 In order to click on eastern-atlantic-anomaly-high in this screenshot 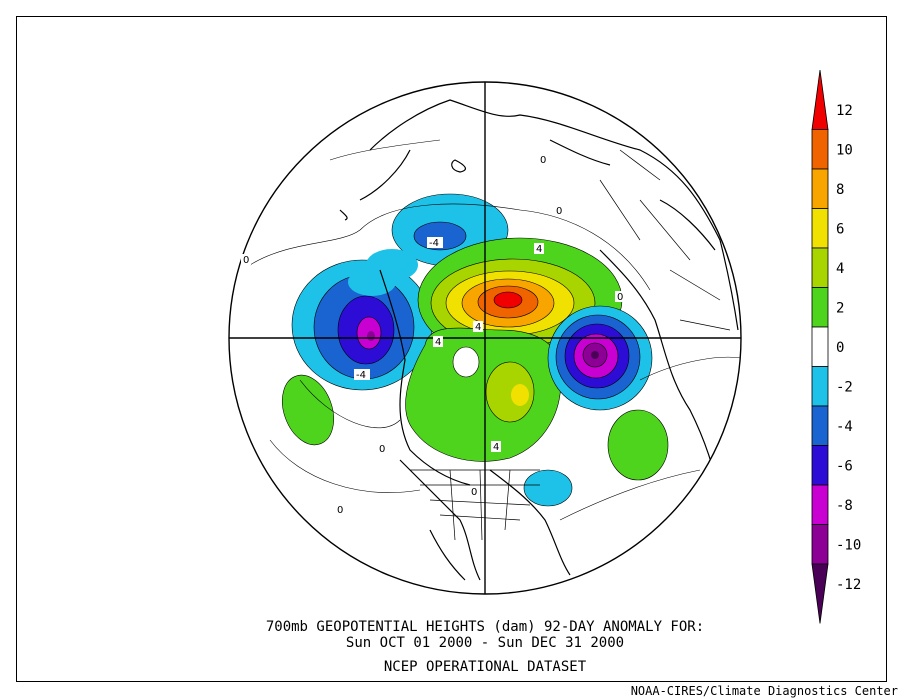, I will do `click(638, 445)`.